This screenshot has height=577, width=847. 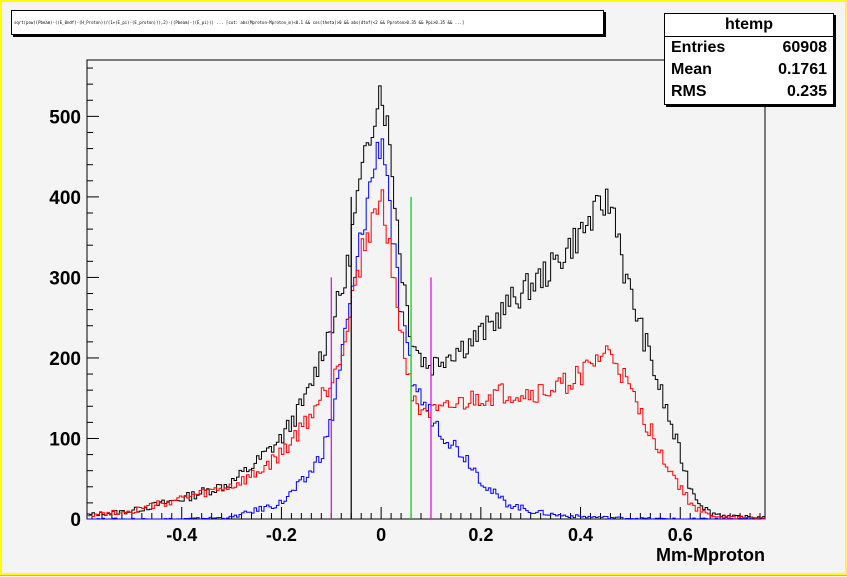 I want to click on stats-row-entries: Entries 60908, so click(x=749, y=48).